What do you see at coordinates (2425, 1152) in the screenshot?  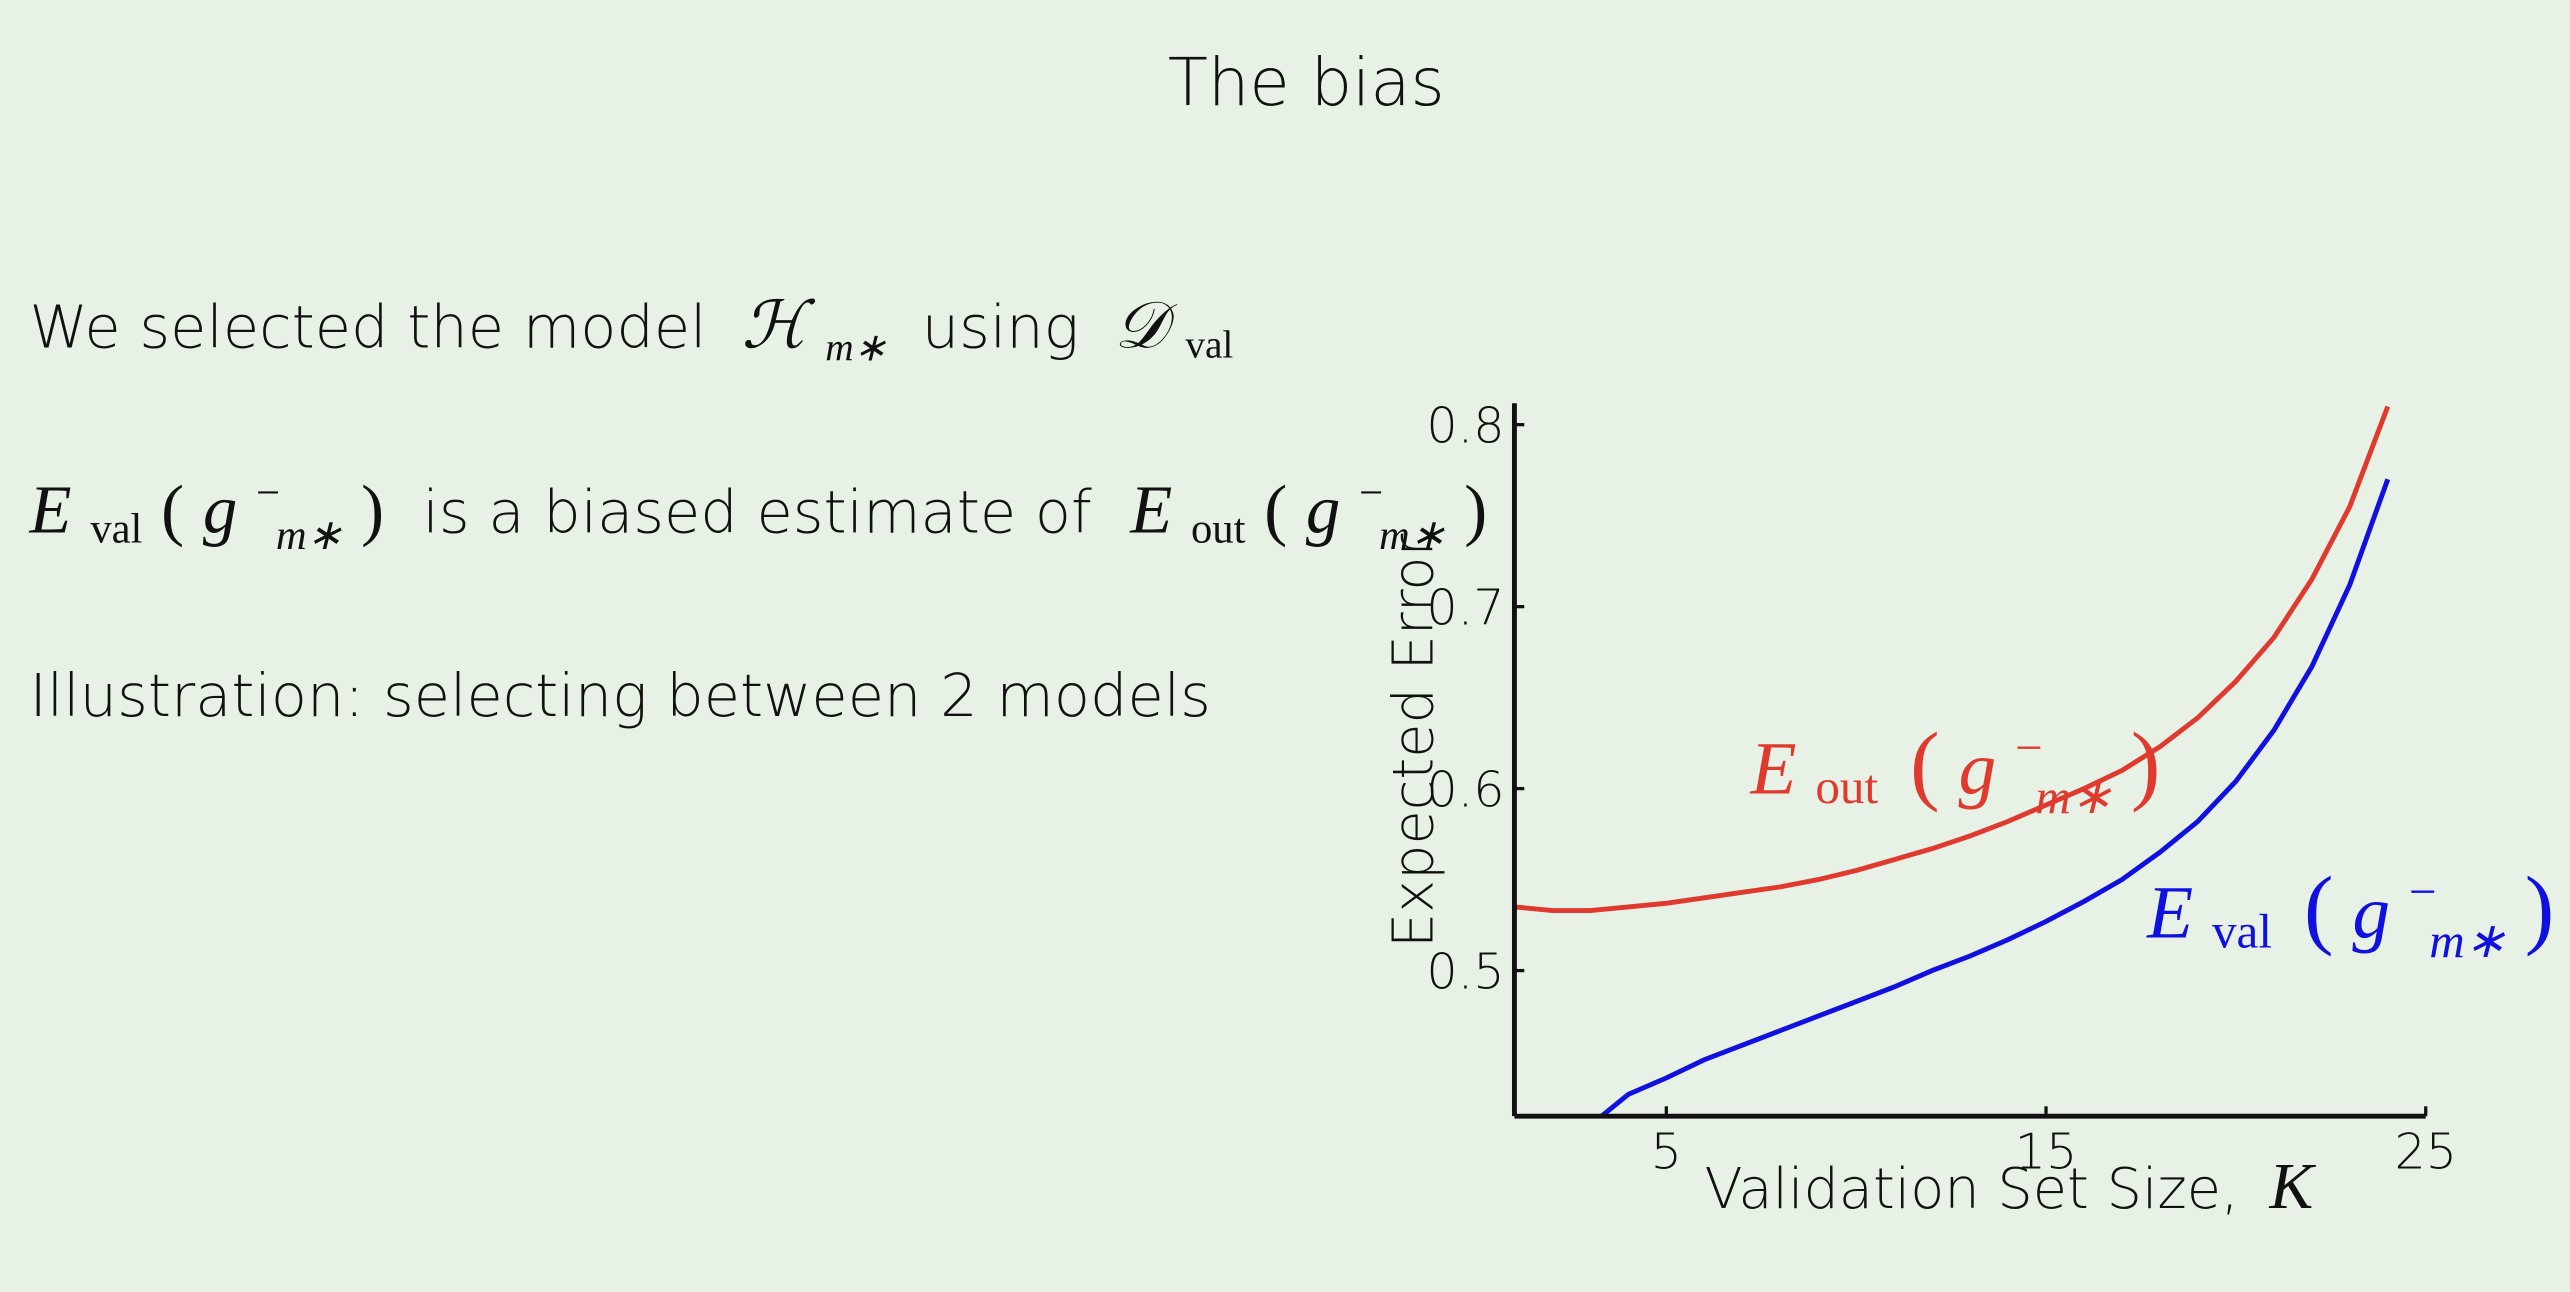 I see `x-tick-label: 25` at bounding box center [2425, 1152].